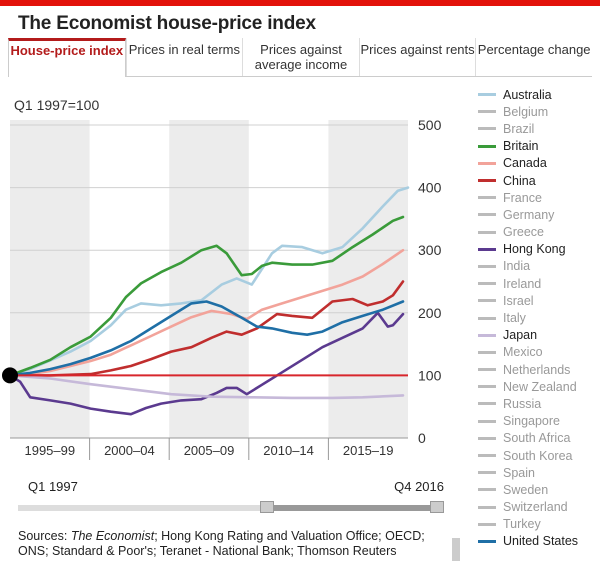  What do you see at coordinates (538, 421) in the screenshot?
I see `legend-item-singapore: Singapore` at bounding box center [538, 421].